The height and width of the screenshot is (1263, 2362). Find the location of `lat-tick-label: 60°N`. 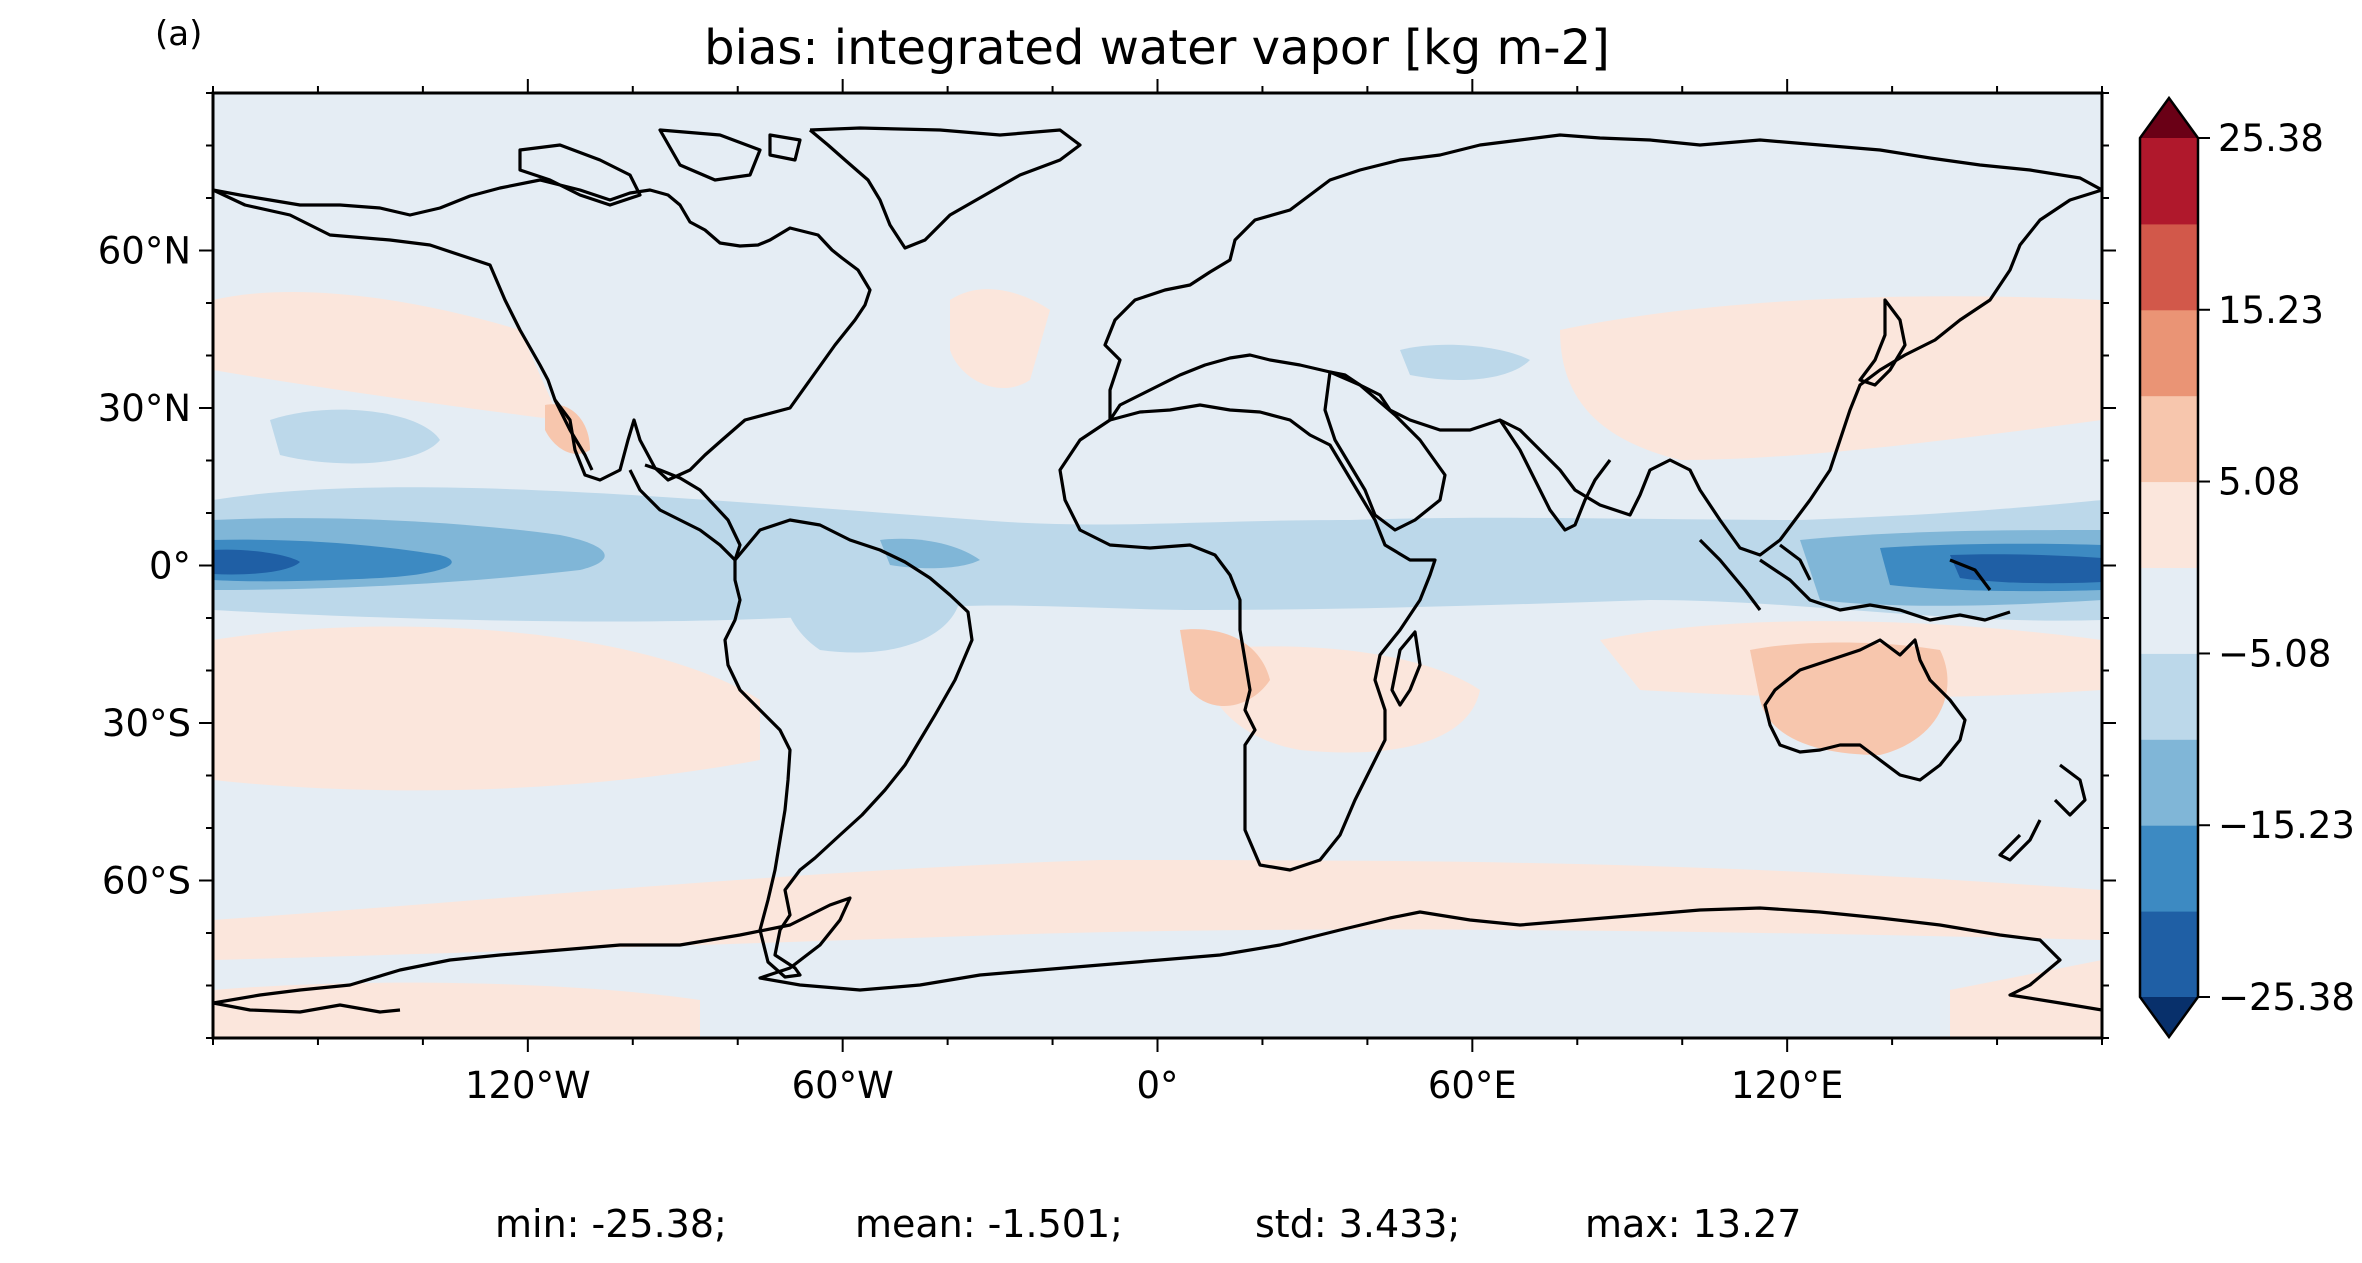

lat-tick-label: 60°N is located at coordinates (144, 251).